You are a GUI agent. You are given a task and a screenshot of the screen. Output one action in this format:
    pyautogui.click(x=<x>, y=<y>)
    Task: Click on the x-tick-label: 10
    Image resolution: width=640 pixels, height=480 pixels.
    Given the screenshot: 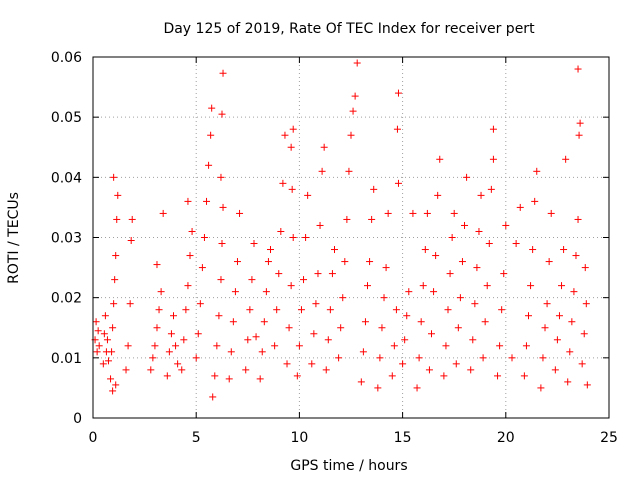 What is the action you would take?
    pyautogui.click(x=299, y=438)
    